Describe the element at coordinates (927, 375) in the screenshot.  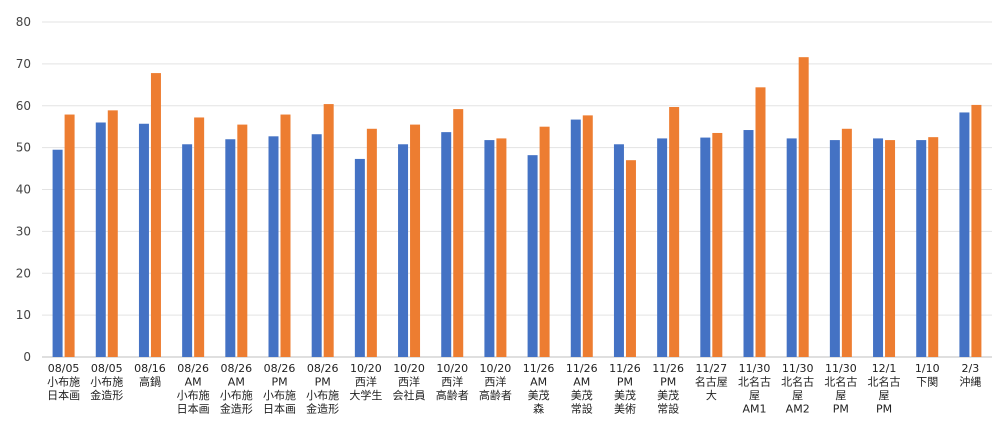
I see `x-tick-label: 1/10 下関` at that location.